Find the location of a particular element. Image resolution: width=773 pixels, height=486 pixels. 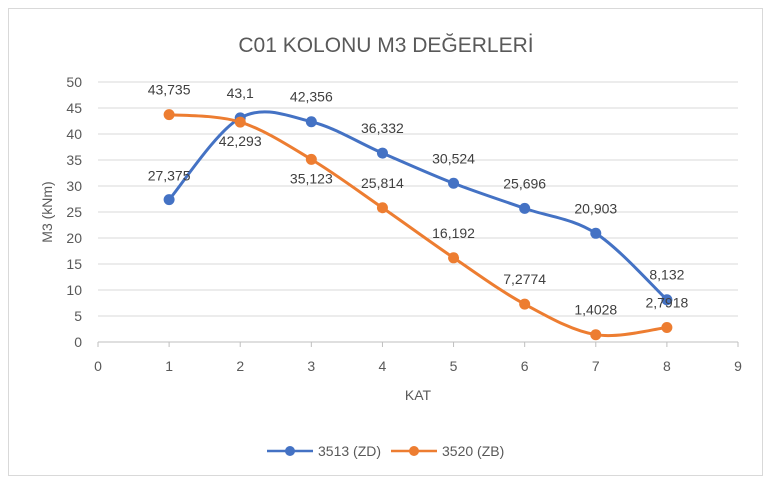

data-label: 36,332 is located at coordinates (382, 128).